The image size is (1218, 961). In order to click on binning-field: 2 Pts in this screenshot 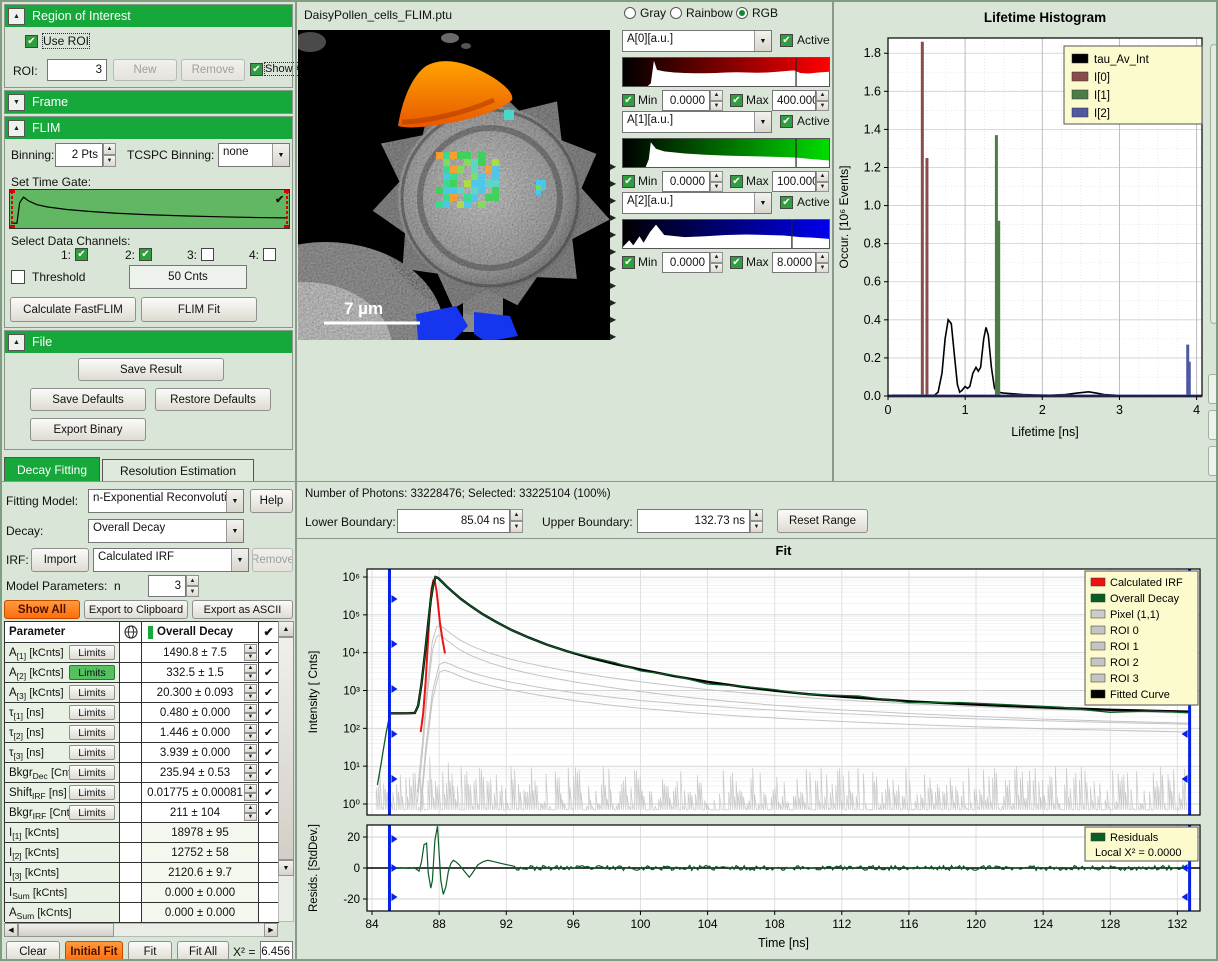, I will do `click(79, 155)`.